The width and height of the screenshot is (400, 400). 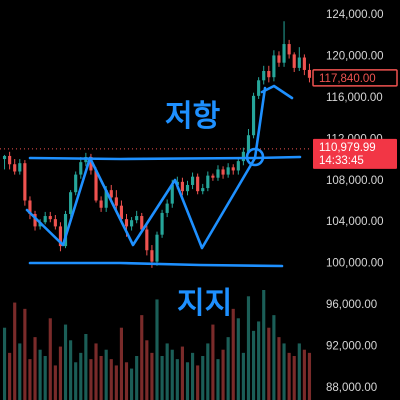 What do you see at coordinates (351, 305) in the screenshot?
I see `price-tick-label: 96,000.00` at bounding box center [351, 305].